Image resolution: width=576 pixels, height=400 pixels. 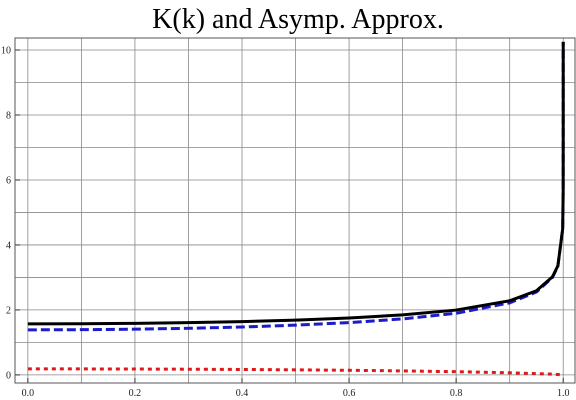 What do you see at coordinates (349, 393) in the screenshot?
I see `x-tick-label: 0.6` at bounding box center [349, 393].